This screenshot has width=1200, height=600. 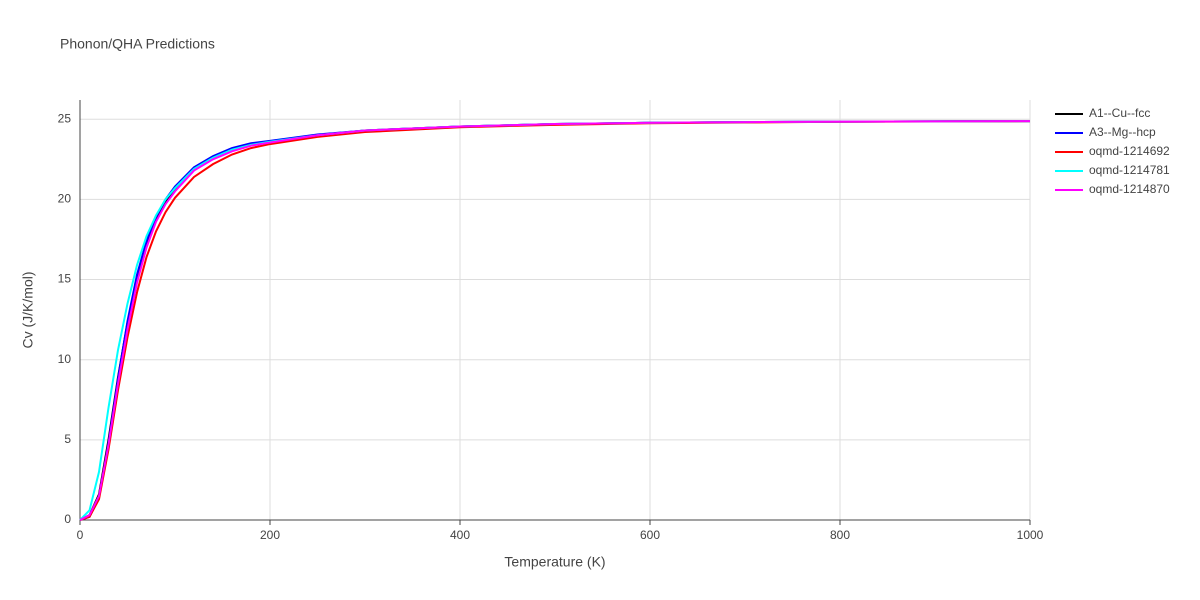 I want to click on y-tick-label: 20, so click(x=65, y=199).